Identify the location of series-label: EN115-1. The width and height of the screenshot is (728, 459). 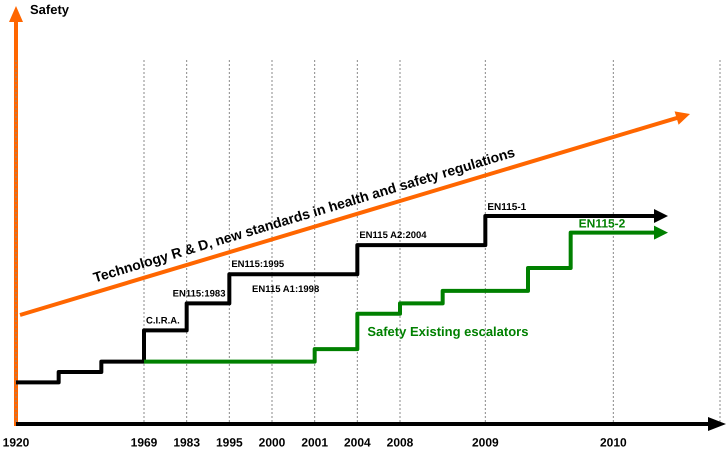
(507, 207).